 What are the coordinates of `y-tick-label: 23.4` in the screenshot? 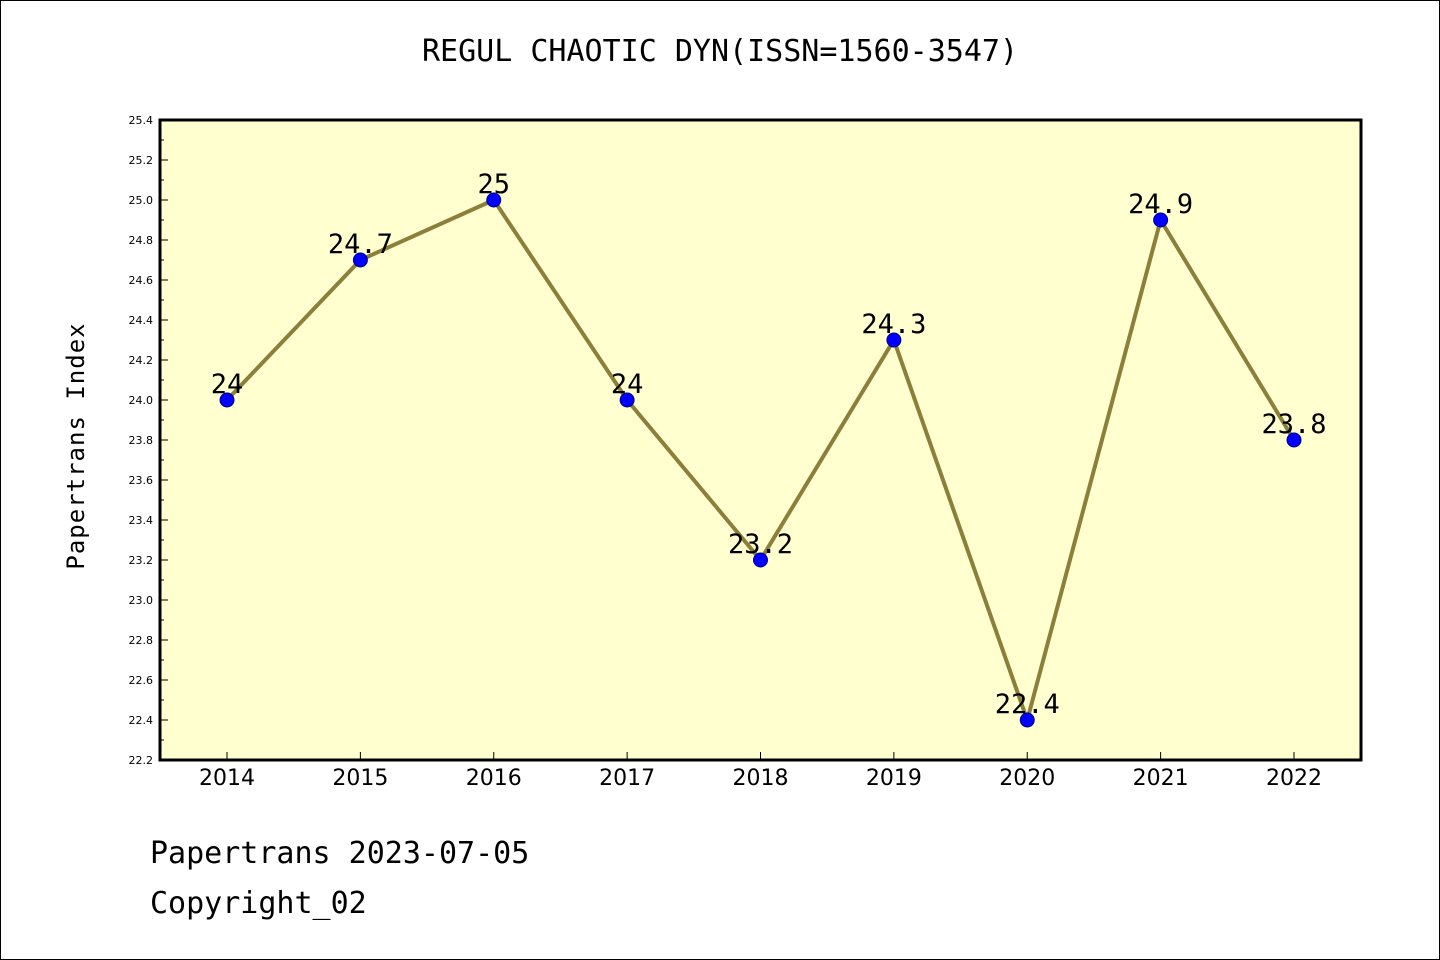 It's located at (141, 520).